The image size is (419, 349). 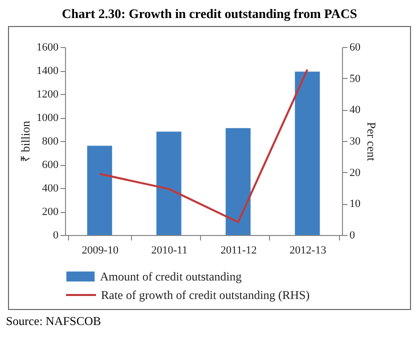 What do you see at coordinates (355, 172) in the screenshot?
I see `y2-tick-label: 20` at bounding box center [355, 172].